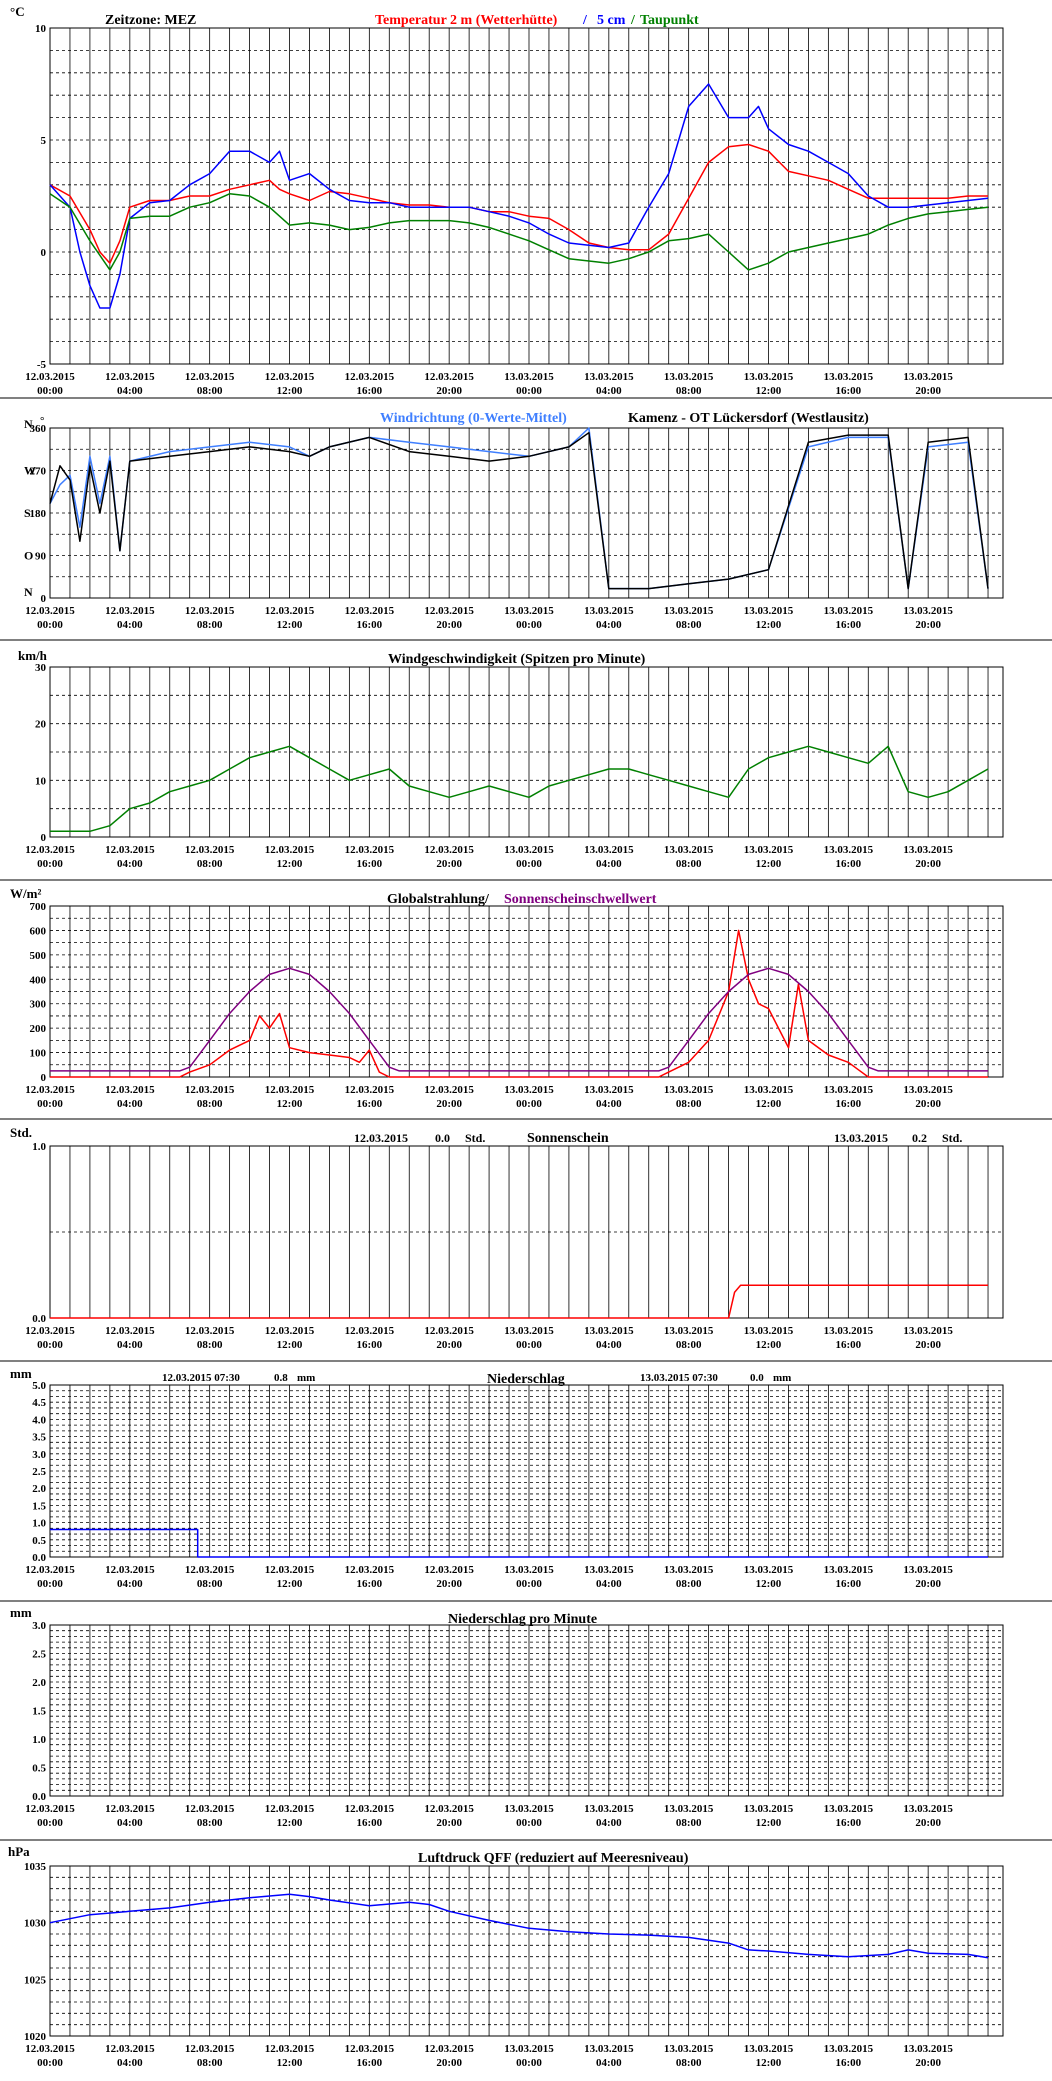 The width and height of the screenshot is (1052, 2081). What do you see at coordinates (50, 1331) in the screenshot?
I see `sunshine-xtick-date: 12.03.2015` at bounding box center [50, 1331].